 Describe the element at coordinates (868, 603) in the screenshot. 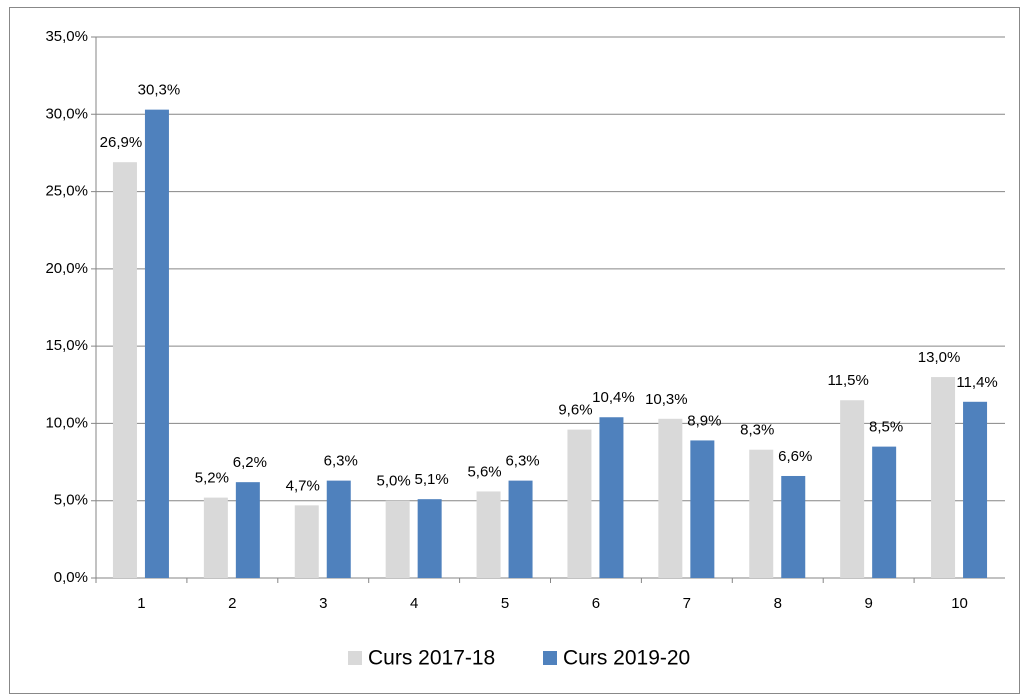

I see `x-tick-label: 9` at that location.